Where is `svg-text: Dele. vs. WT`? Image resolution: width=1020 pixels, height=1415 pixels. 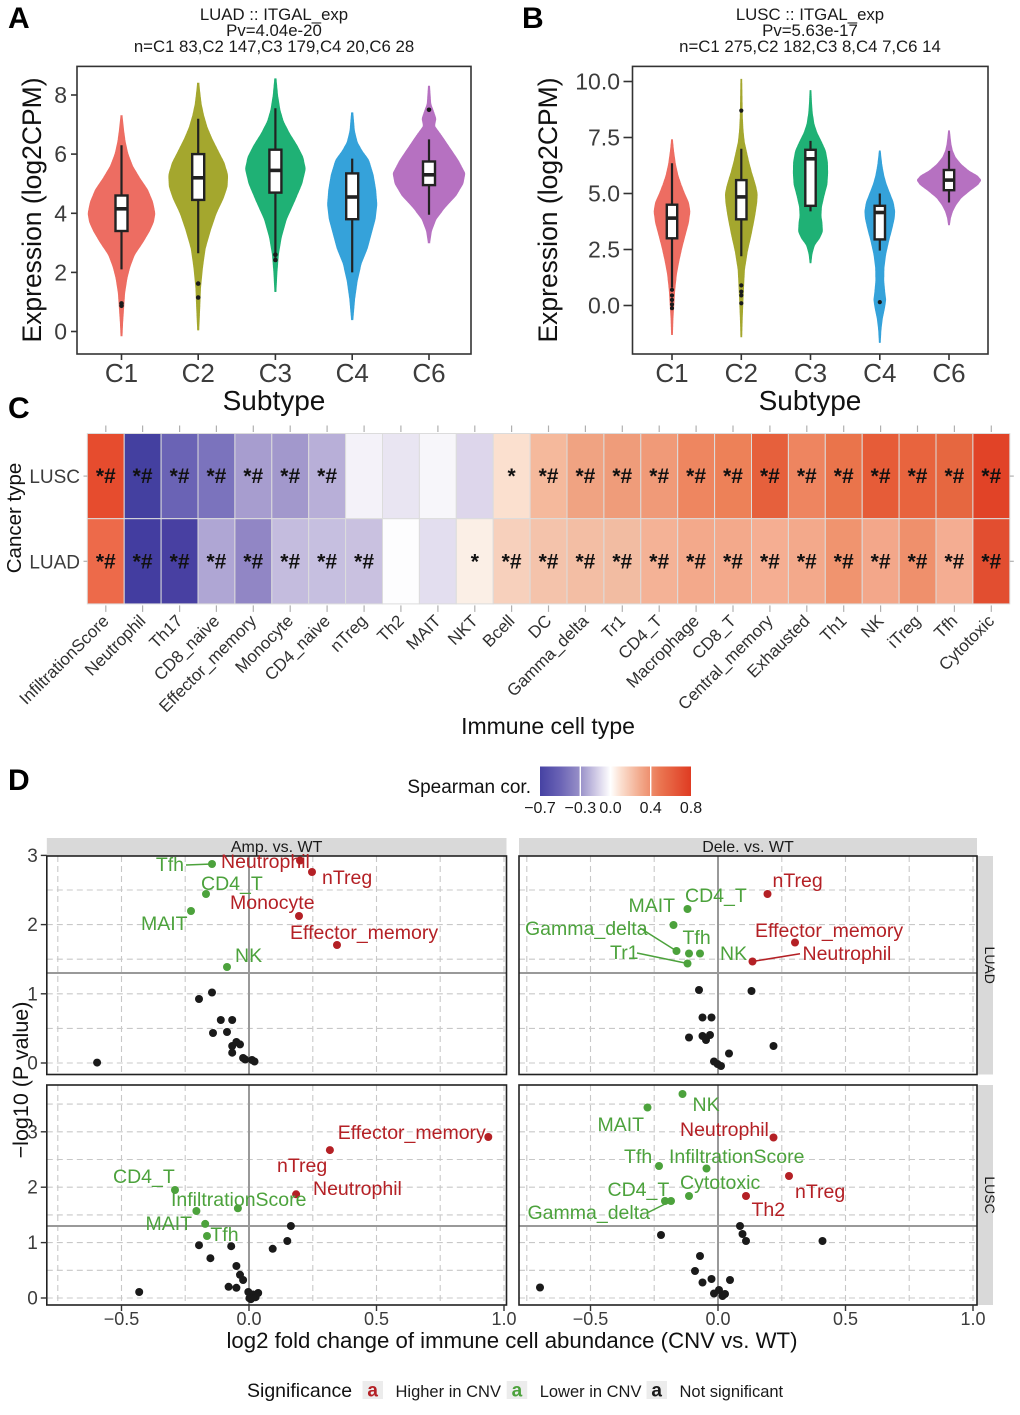 svg-text: Dele. vs. WT is located at coordinates (748, 847).